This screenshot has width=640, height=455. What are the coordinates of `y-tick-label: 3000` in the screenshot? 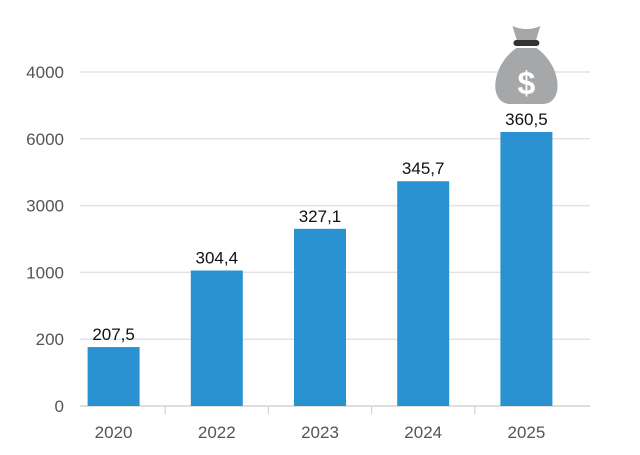 It's located at (45, 206).